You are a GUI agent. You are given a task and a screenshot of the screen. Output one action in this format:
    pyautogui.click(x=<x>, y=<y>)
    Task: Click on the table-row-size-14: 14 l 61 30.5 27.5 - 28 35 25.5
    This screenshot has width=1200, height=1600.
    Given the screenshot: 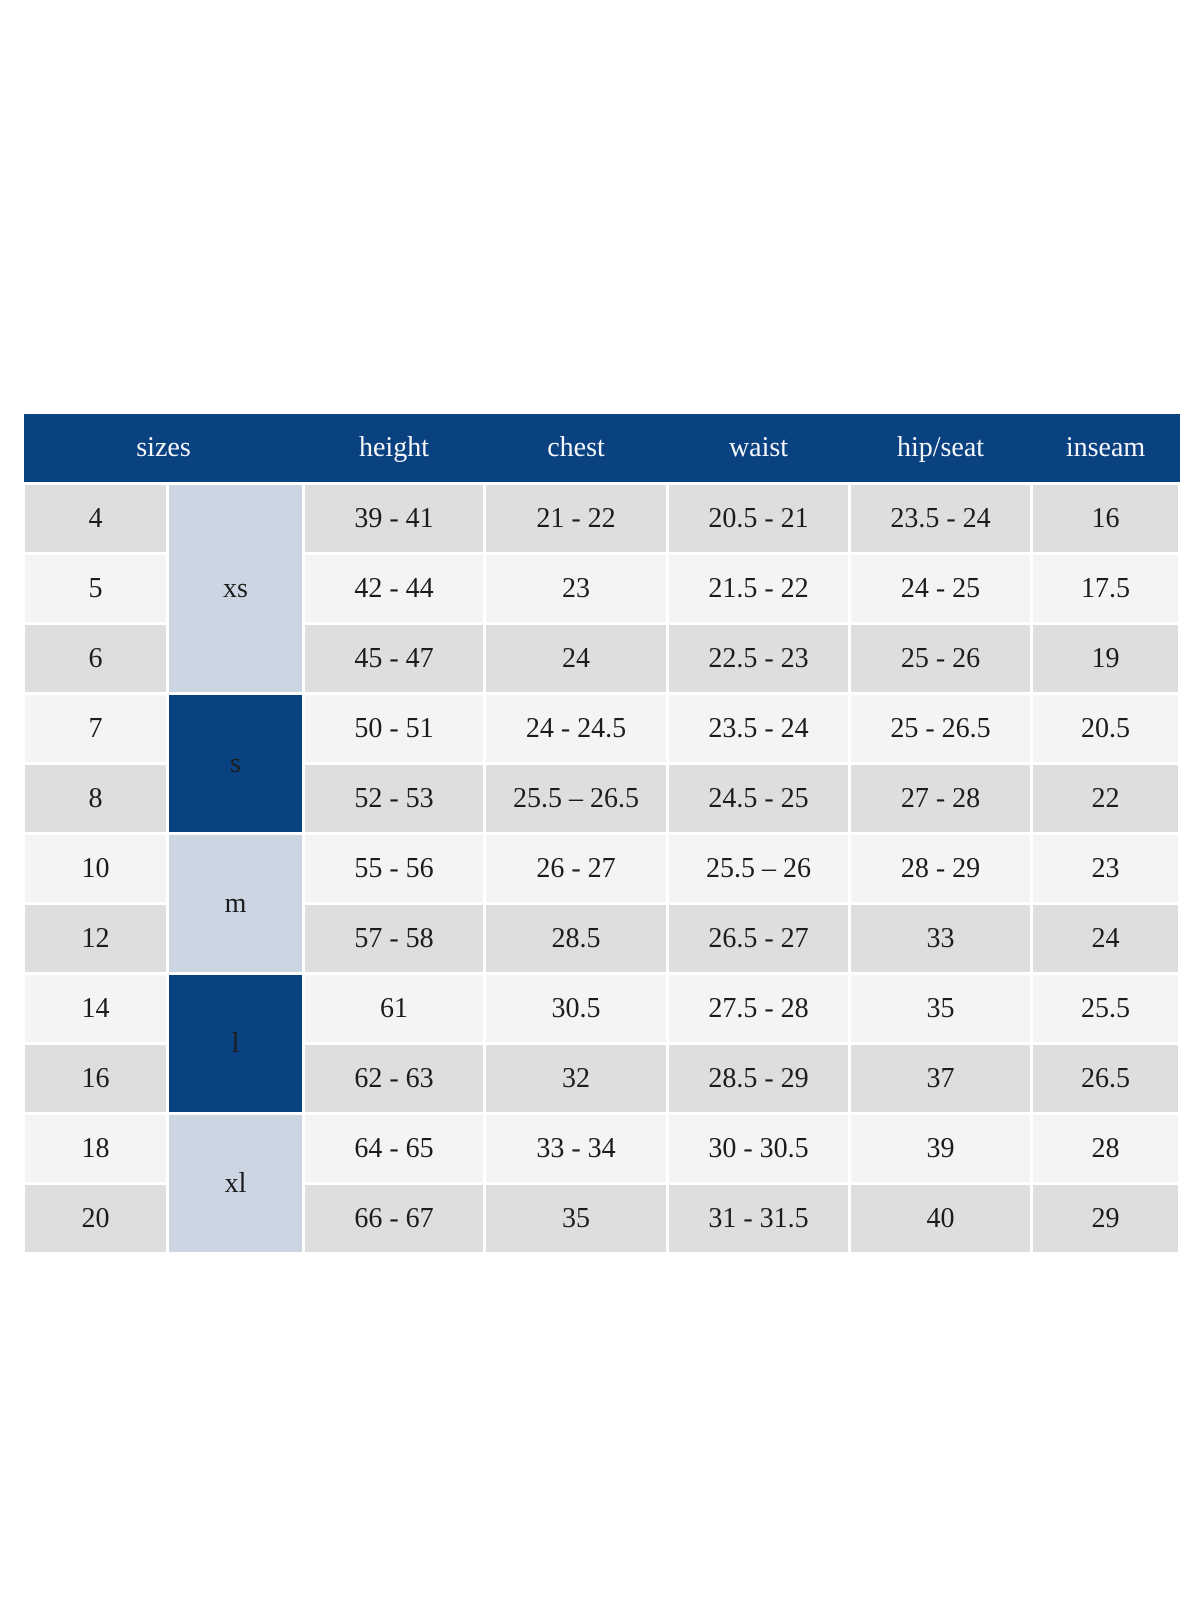 What is the action you would take?
    pyautogui.click(x=601, y=1043)
    